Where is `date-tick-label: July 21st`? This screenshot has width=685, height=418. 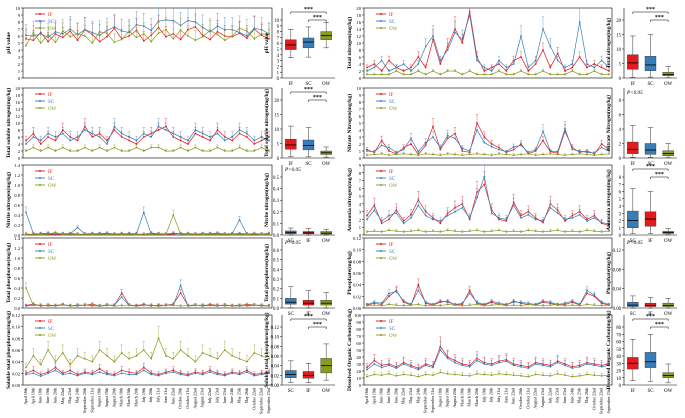
date-tick-label: July 21st is located at coordinates (498, 394).